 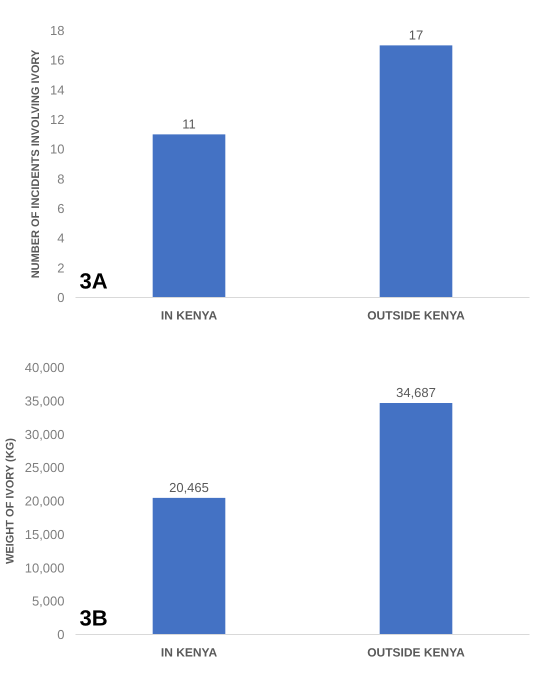 I want to click on y-tick-label: 6, so click(x=61, y=208).